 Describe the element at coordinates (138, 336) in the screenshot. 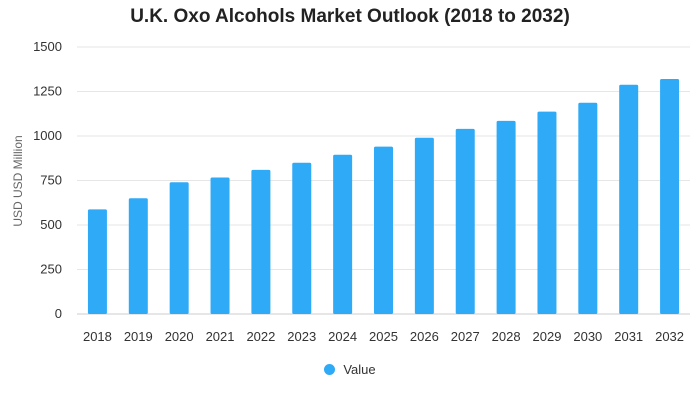

I see `x-tick-label: 2019` at that location.